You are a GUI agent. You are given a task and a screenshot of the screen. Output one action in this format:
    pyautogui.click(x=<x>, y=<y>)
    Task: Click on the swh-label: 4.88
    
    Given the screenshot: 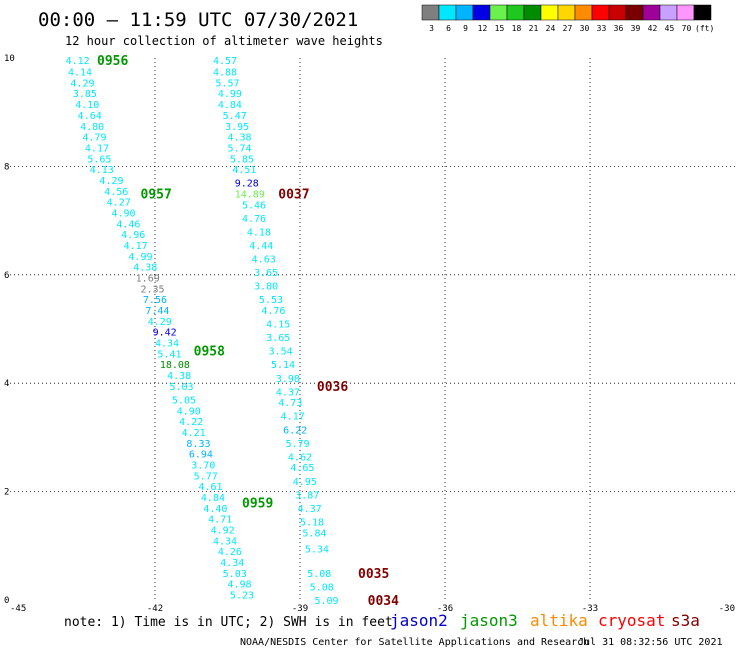 What is the action you would take?
    pyautogui.click(x=225, y=73)
    